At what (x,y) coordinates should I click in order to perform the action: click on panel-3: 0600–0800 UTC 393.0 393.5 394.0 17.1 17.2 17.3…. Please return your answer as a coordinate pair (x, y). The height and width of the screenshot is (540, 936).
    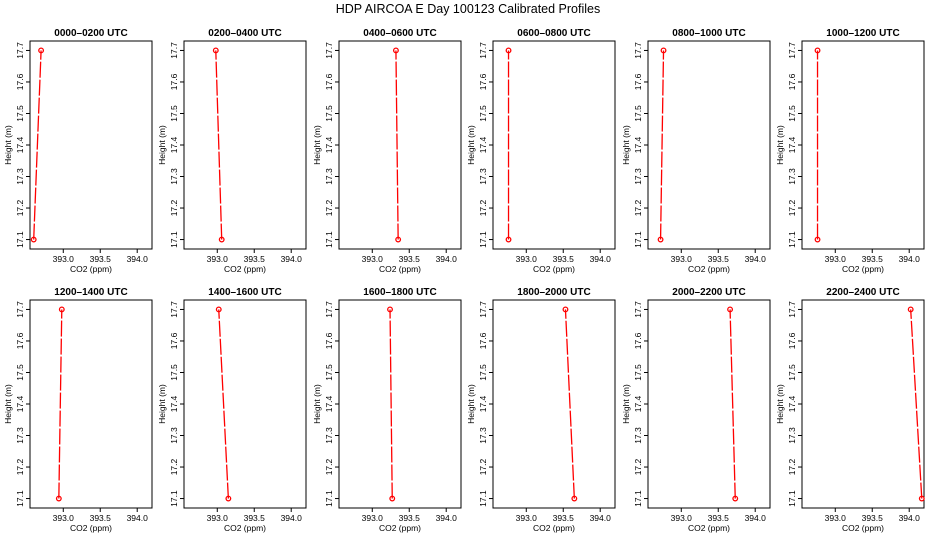
    Looking at the image, I should click on (541, 151).